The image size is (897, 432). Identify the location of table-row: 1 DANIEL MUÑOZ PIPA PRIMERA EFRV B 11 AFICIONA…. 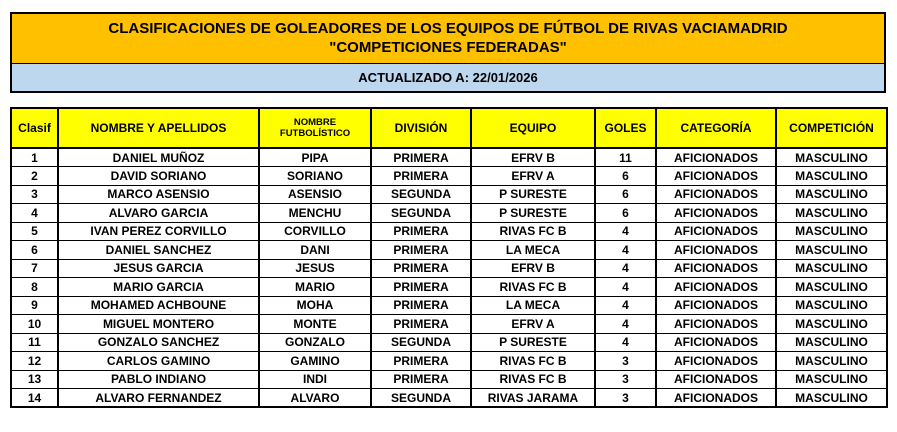
(449, 157).